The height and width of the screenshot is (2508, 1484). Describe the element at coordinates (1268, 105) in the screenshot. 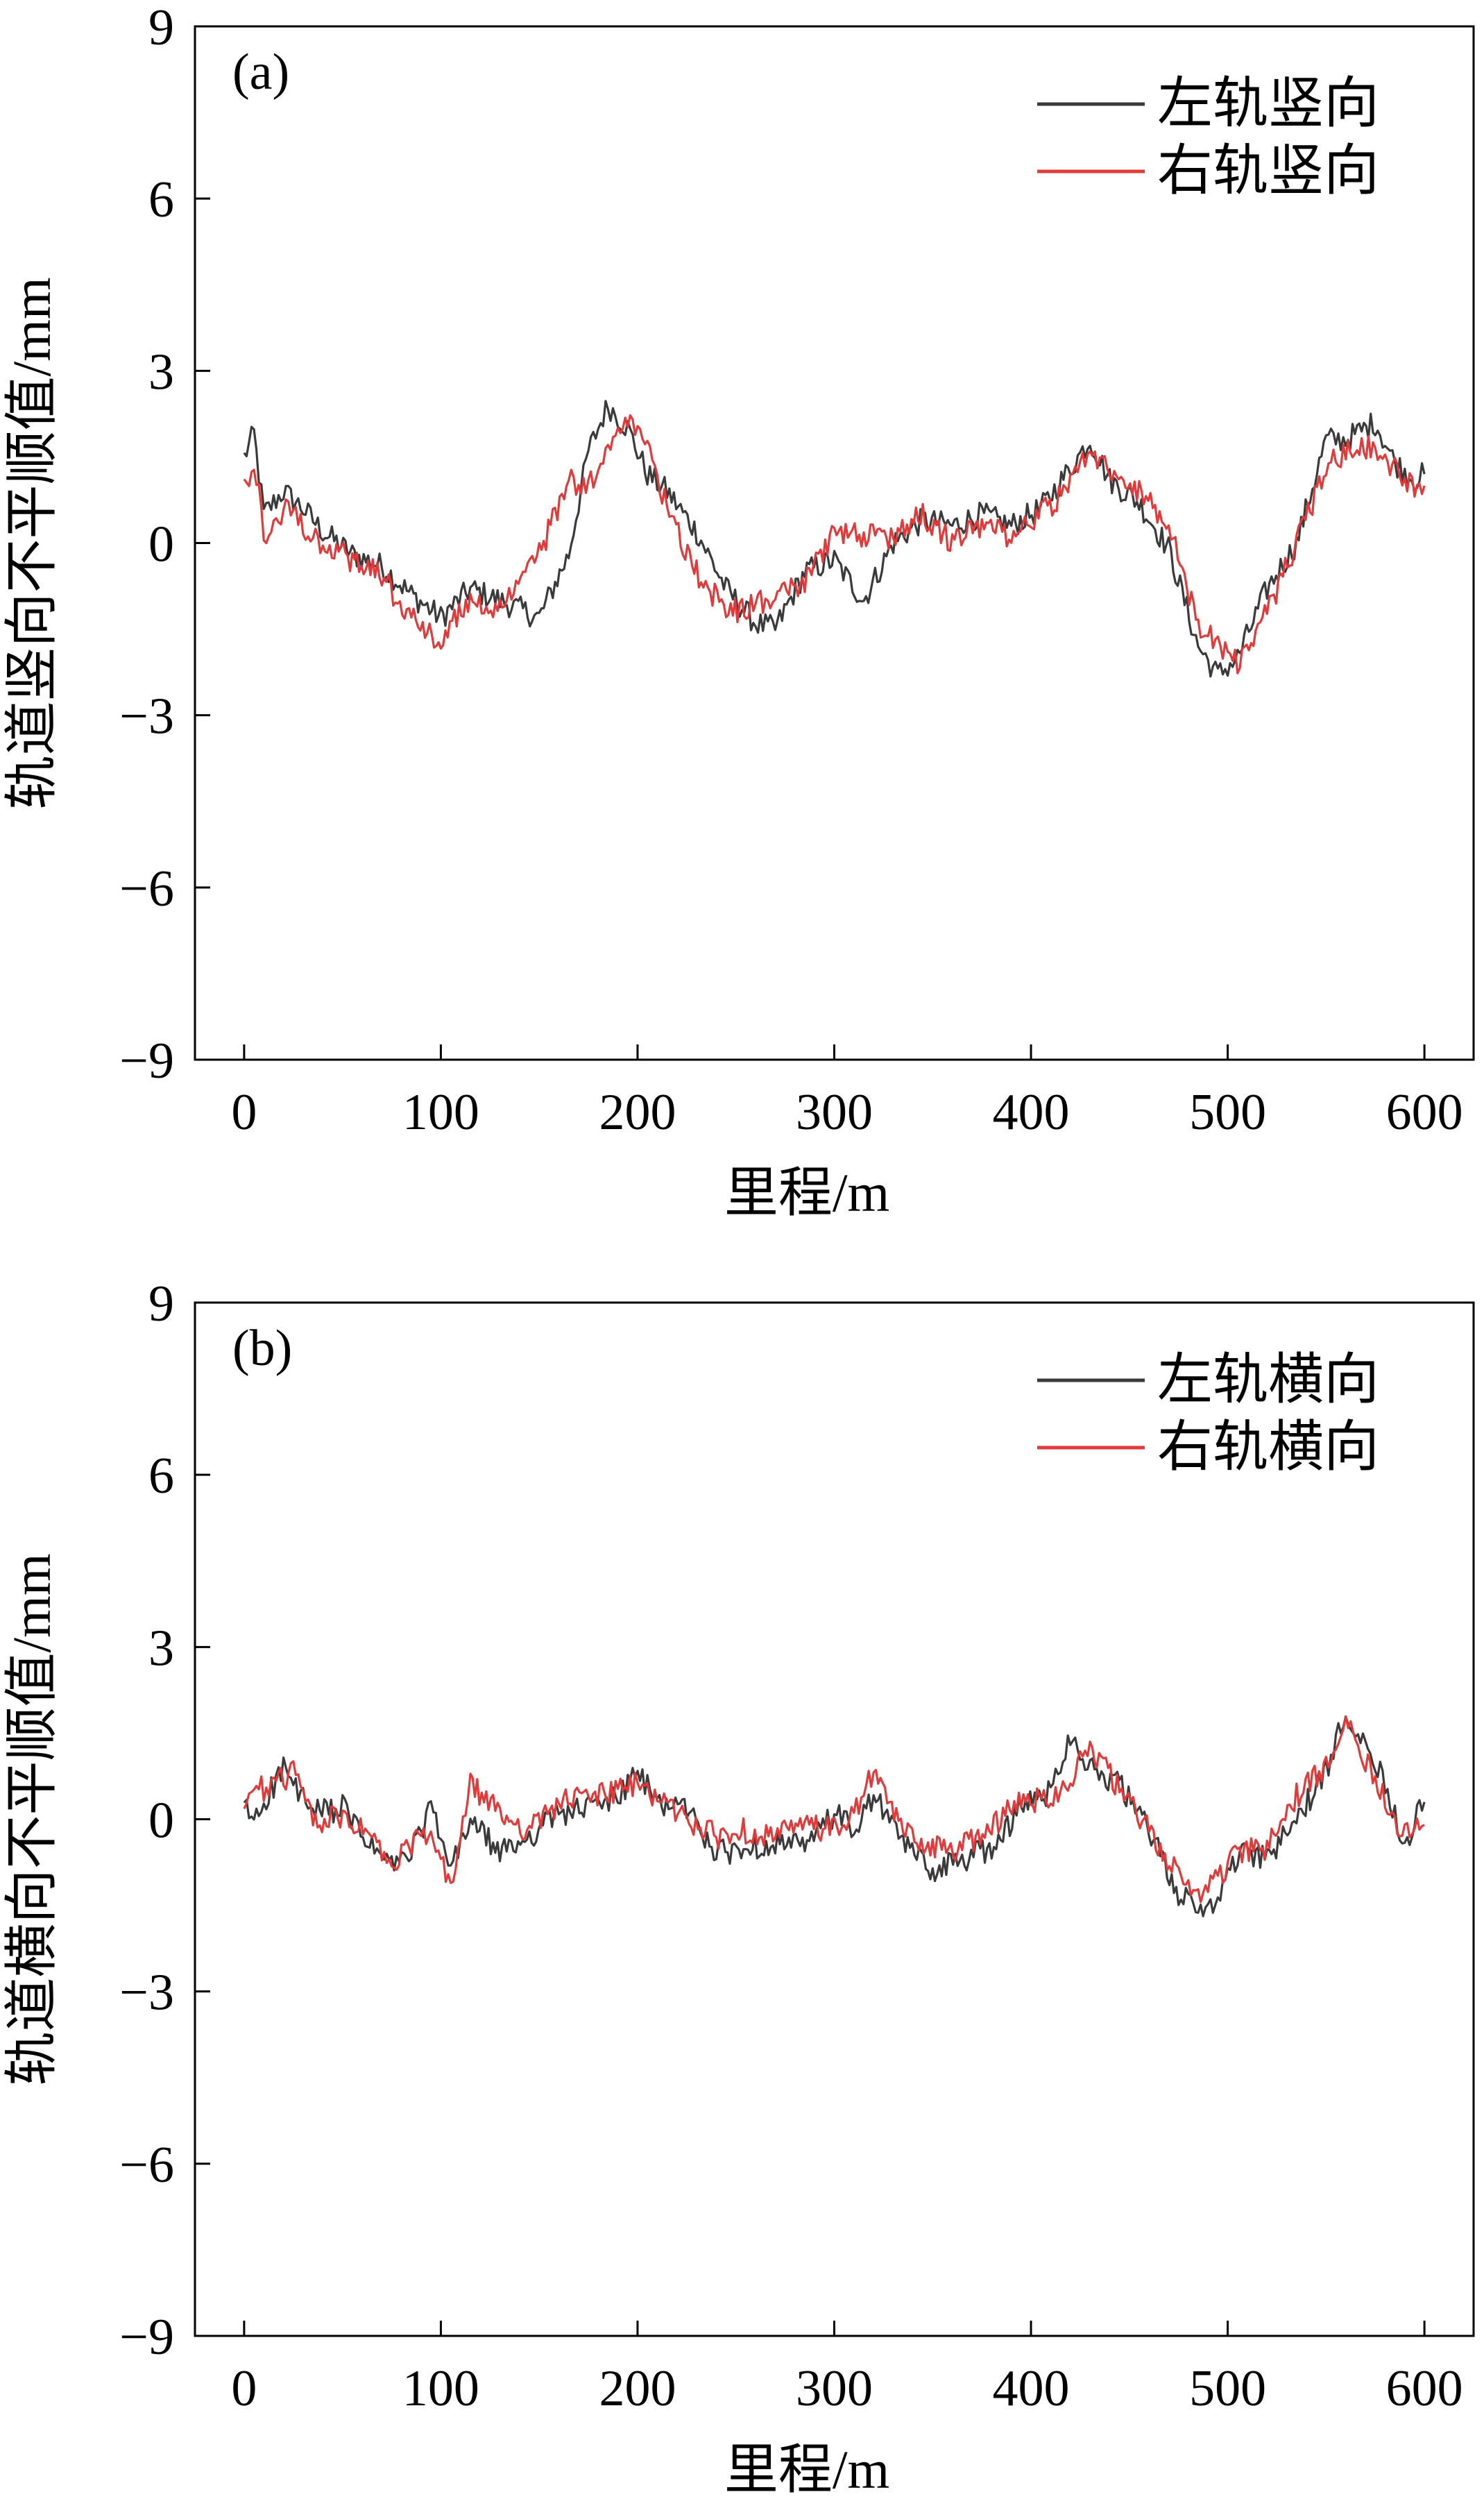

I see `legend-label-left: 左轨竖向` at that location.